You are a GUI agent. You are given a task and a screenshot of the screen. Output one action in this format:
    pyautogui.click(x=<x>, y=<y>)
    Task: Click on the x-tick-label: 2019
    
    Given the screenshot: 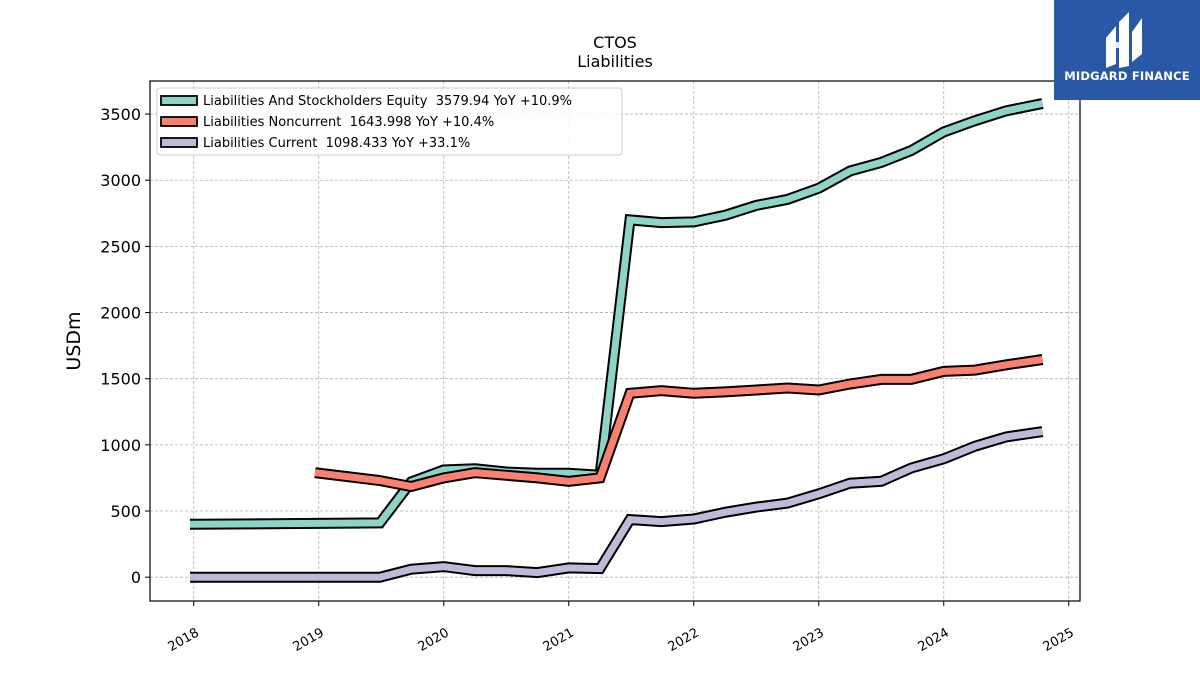 What is the action you would take?
    pyautogui.click(x=309, y=640)
    